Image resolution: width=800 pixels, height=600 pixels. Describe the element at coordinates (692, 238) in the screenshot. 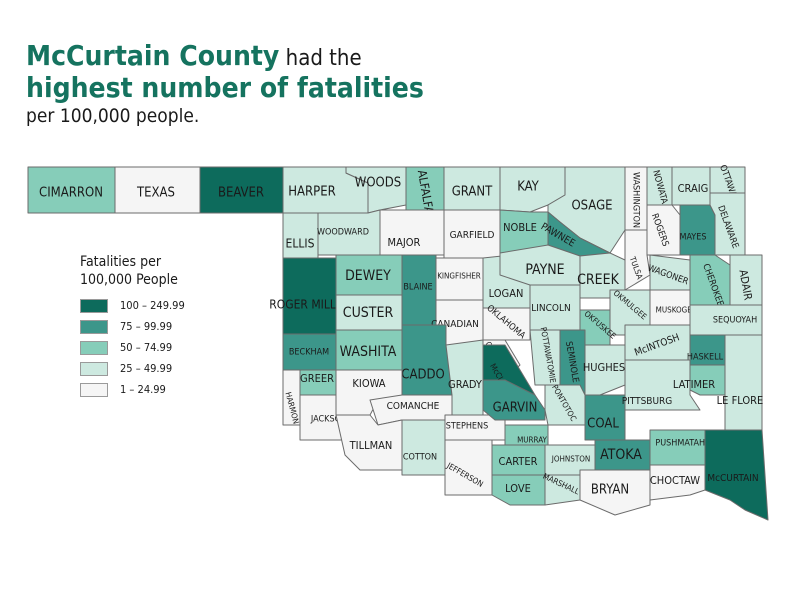

I see `county-label-mayes: MAYES` at that location.